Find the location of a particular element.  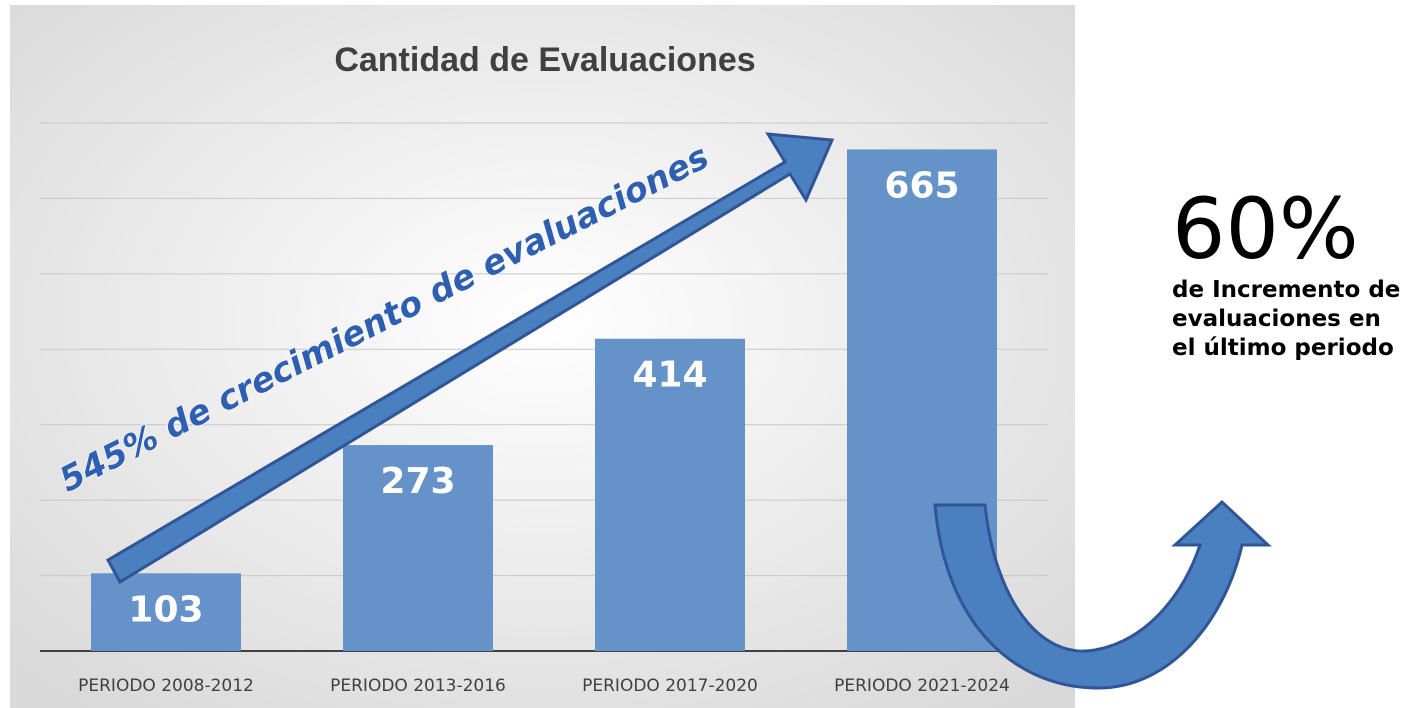

x-tick-label: PERIODO 2008-2012 is located at coordinates (166, 686).